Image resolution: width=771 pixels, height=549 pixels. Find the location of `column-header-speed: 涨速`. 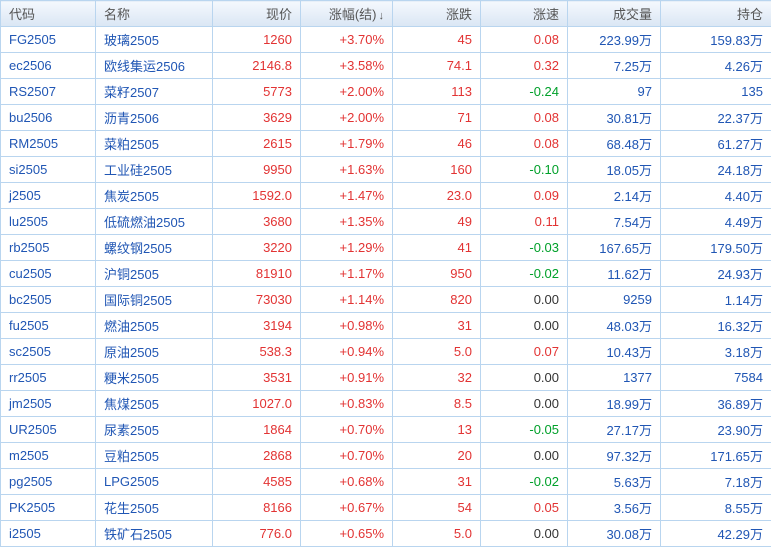

column-header-speed: 涨速 is located at coordinates (524, 13).